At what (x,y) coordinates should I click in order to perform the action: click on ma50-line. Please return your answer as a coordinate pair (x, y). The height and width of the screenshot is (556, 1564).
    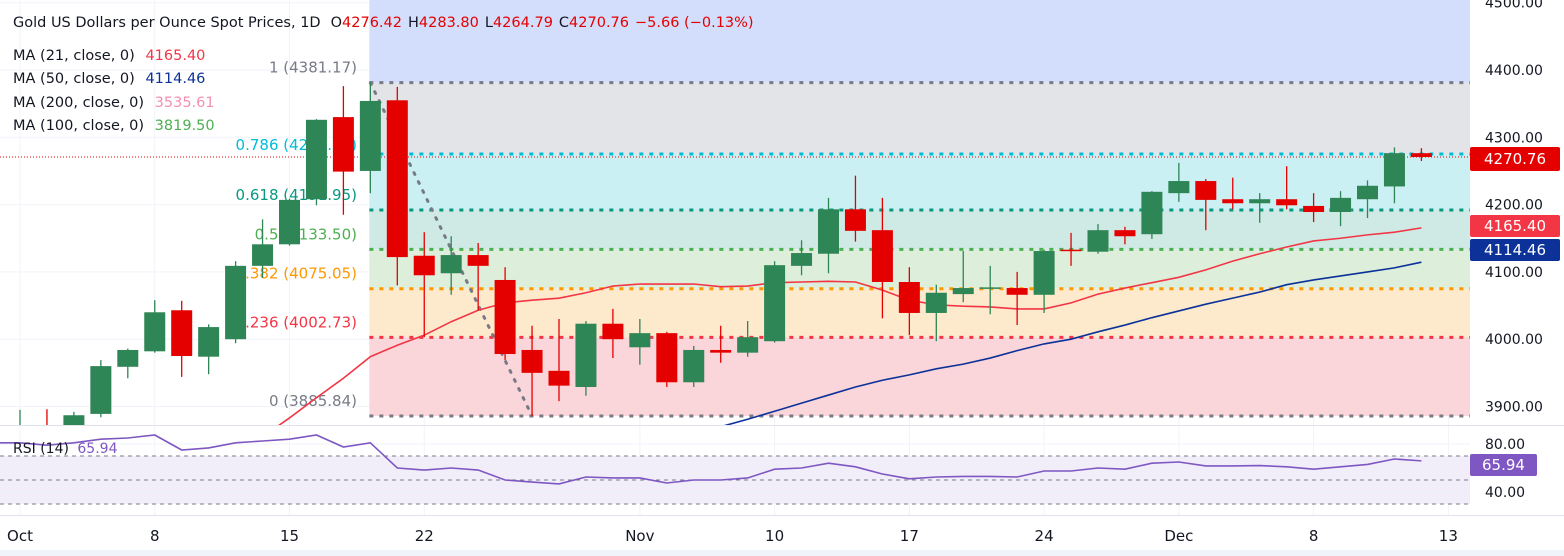
    Looking at the image, I should click on (1072, 343).